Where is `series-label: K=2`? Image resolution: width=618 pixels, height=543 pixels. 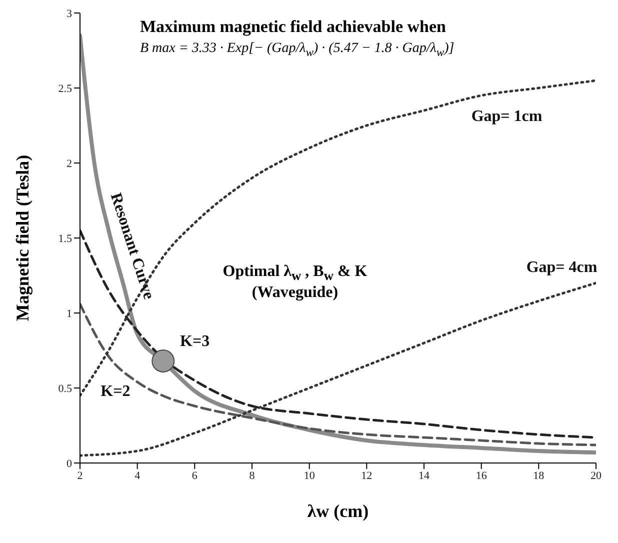 series-label: K=2 is located at coordinates (115, 391).